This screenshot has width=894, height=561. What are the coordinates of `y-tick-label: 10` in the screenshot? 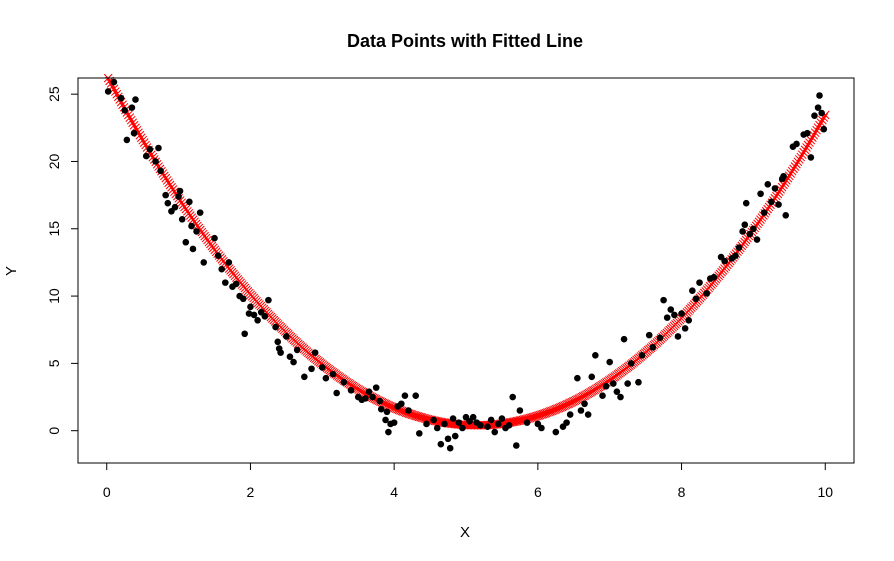 It's located at (54, 296).